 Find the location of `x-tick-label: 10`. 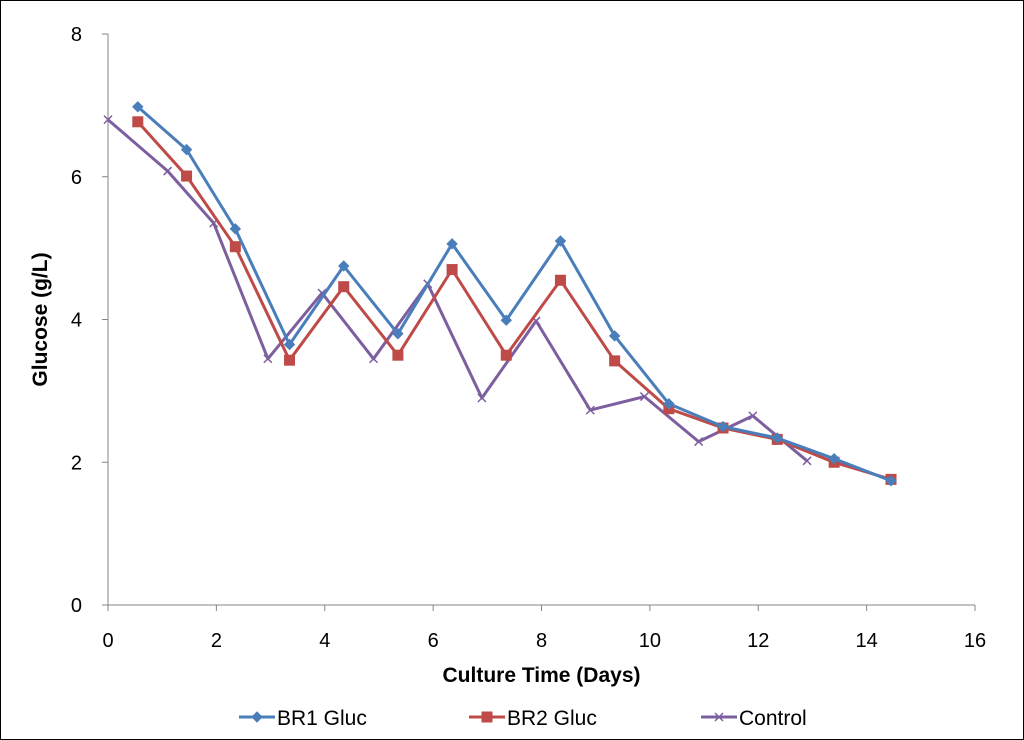

x-tick-label: 10 is located at coordinates (650, 641).